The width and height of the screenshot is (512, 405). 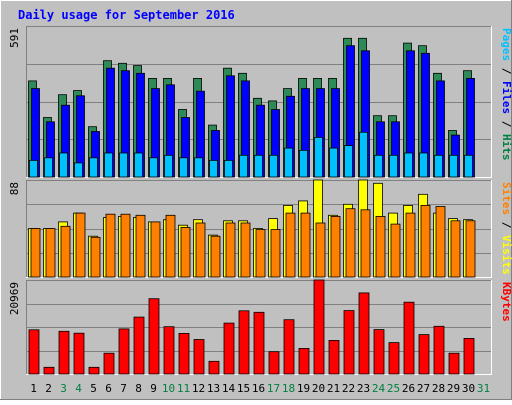 What do you see at coordinates (198, 388) in the screenshot?
I see `x-tick-label-day-12: 12` at bounding box center [198, 388].